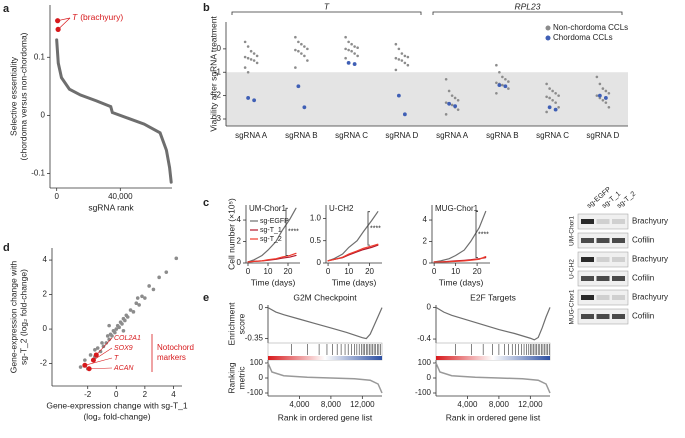 The height and width of the screenshot is (438, 685). Describe the element at coordinates (241, 323) in the screenshot. I see `y-axis-label: score` at that location.